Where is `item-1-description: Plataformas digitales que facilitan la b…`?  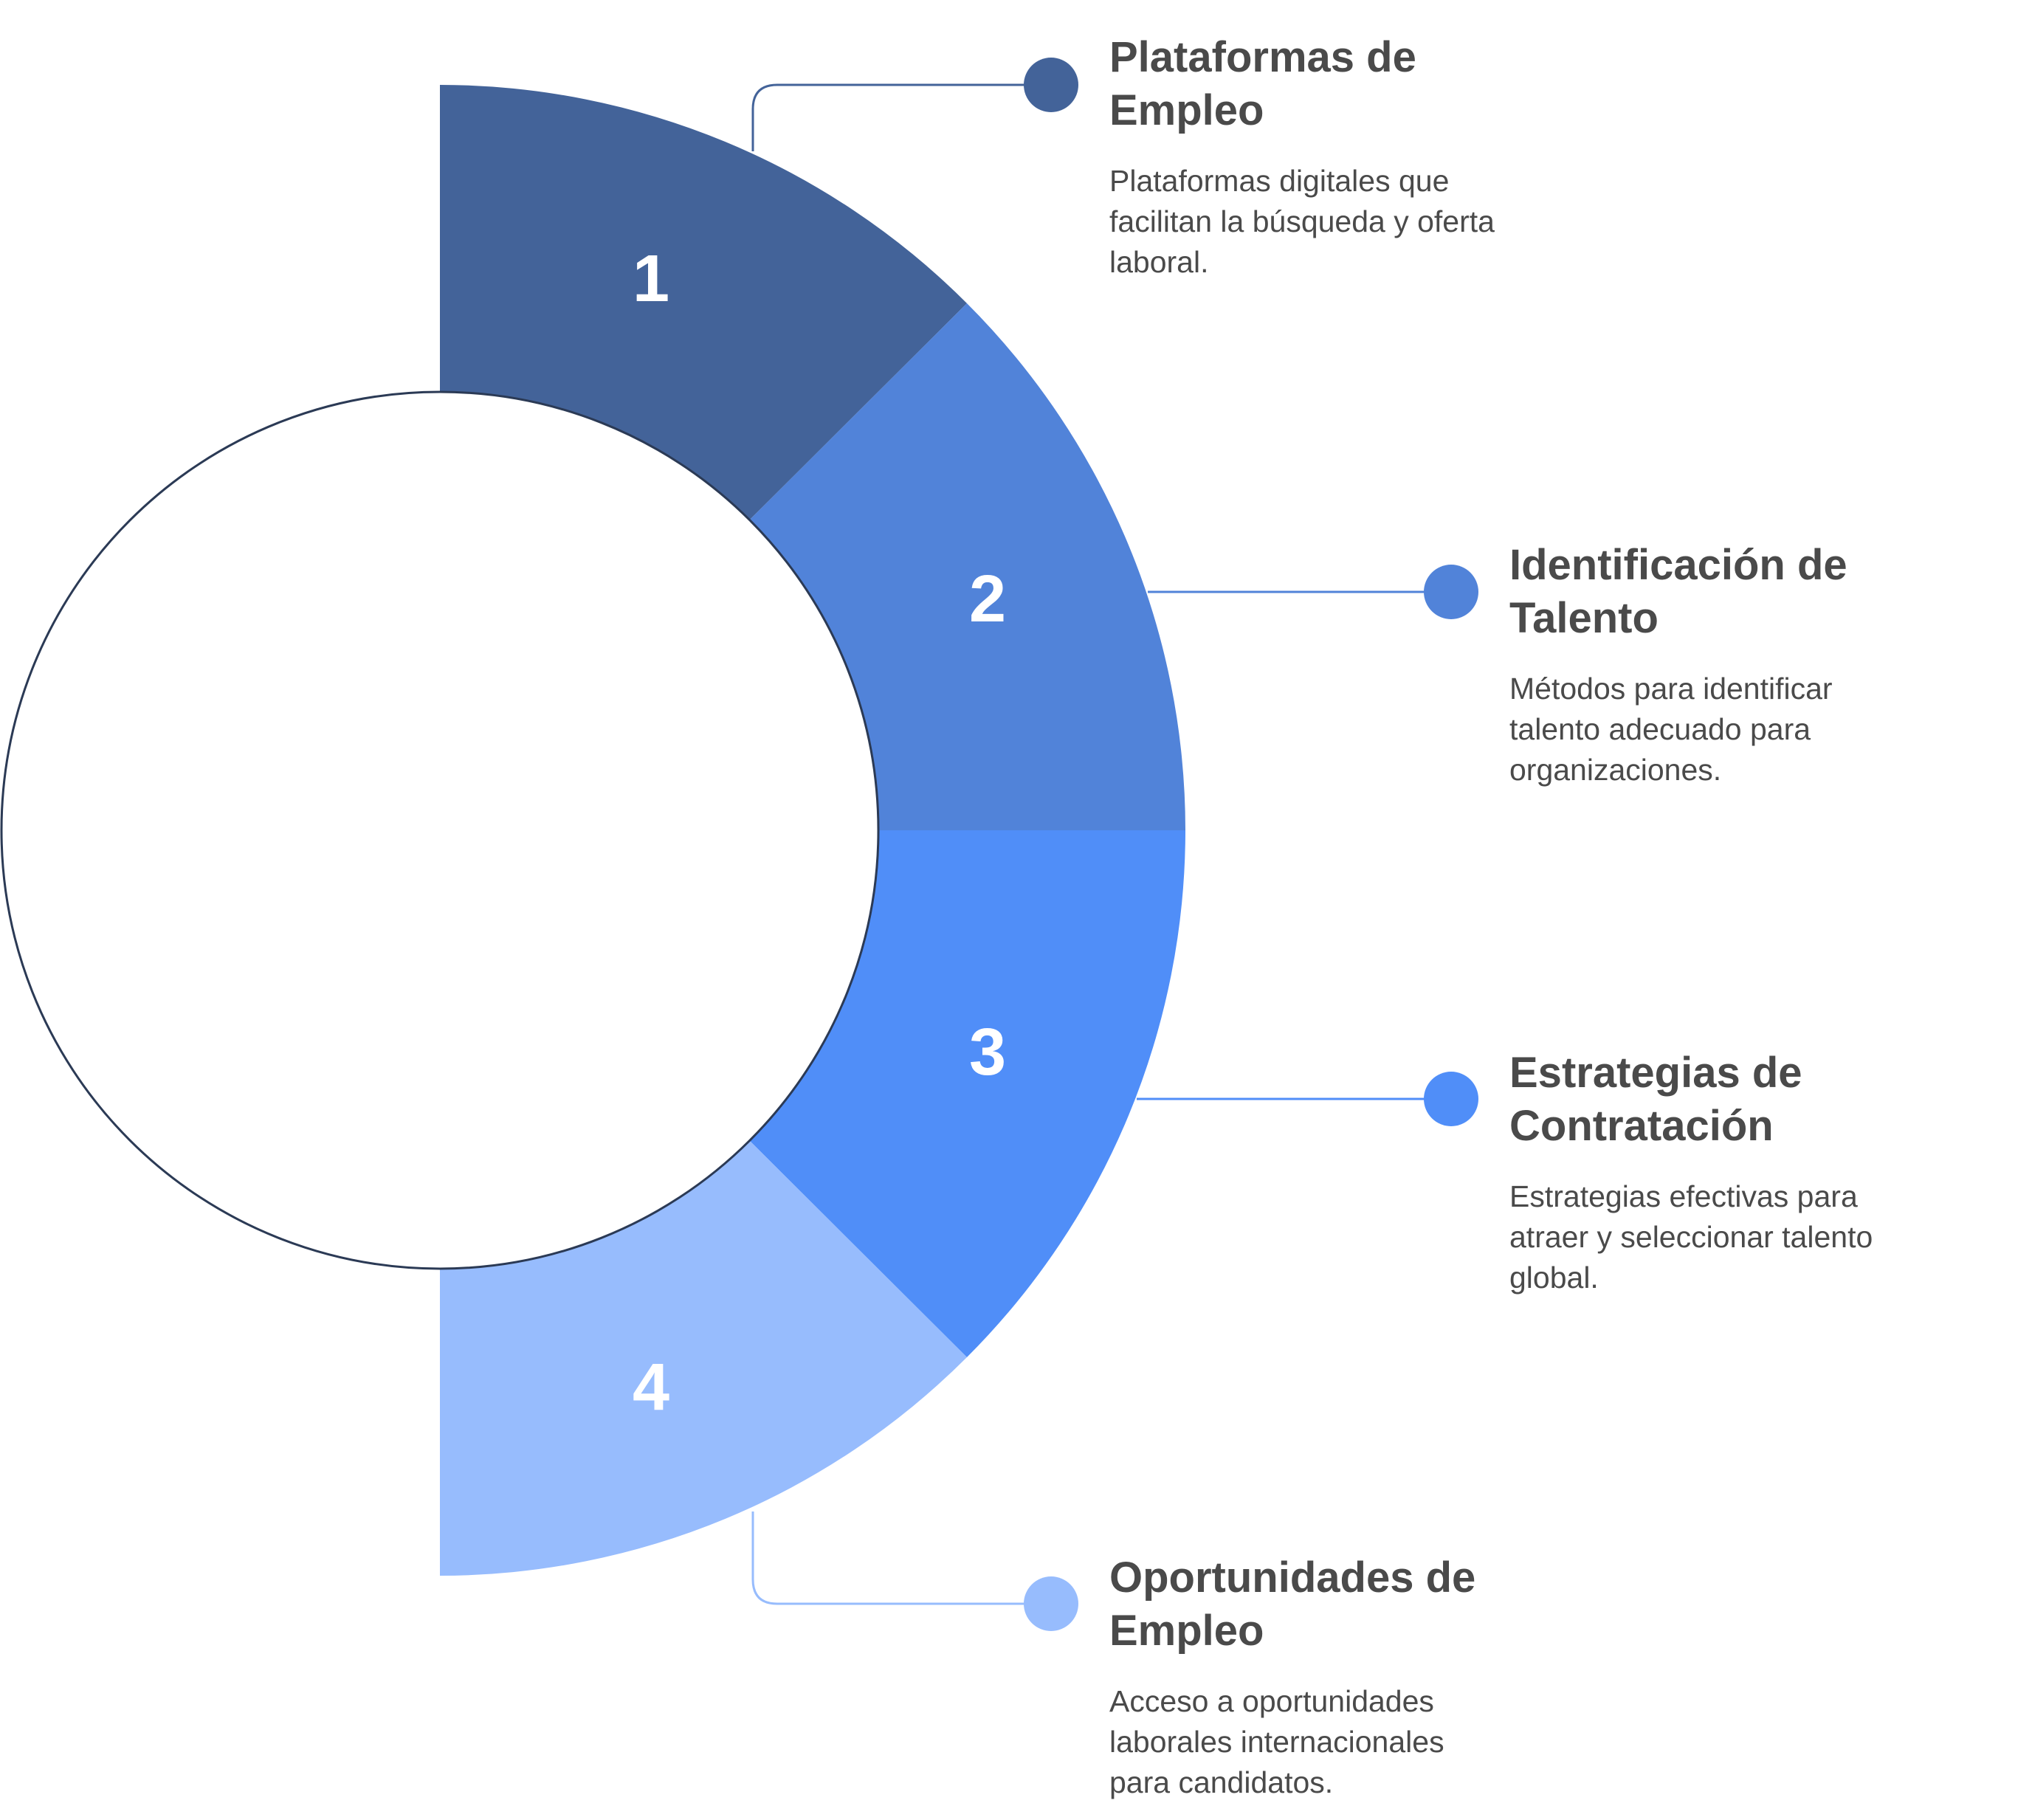 item-1-description: Plataformas digitales que facilitan la b… is located at coordinates (1302, 222).